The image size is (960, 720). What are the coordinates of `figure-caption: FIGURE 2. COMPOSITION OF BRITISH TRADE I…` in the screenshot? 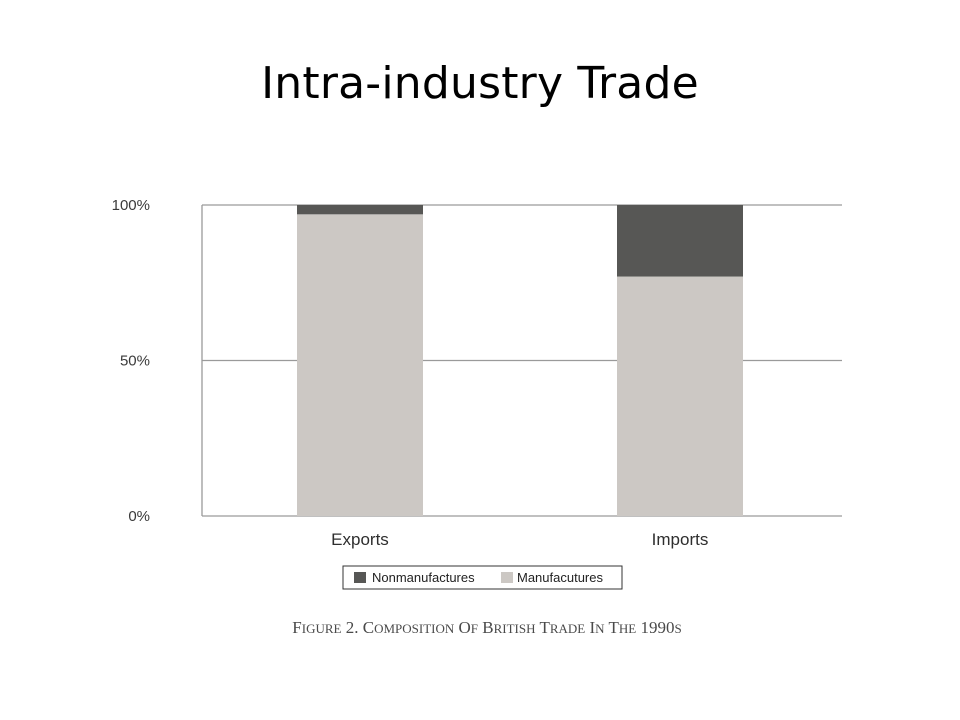 It's located at (486, 627).